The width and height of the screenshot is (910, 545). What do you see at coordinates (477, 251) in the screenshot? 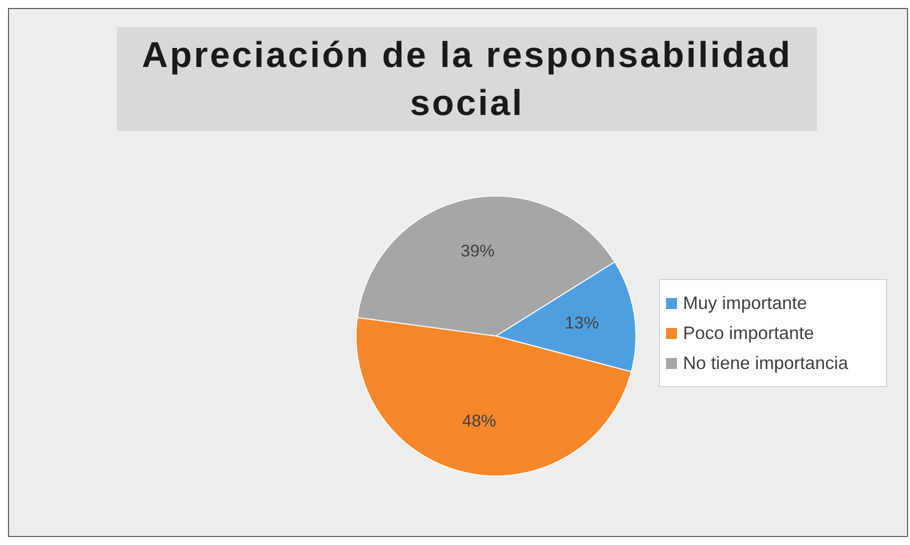
I see `data-label: 39%` at bounding box center [477, 251].